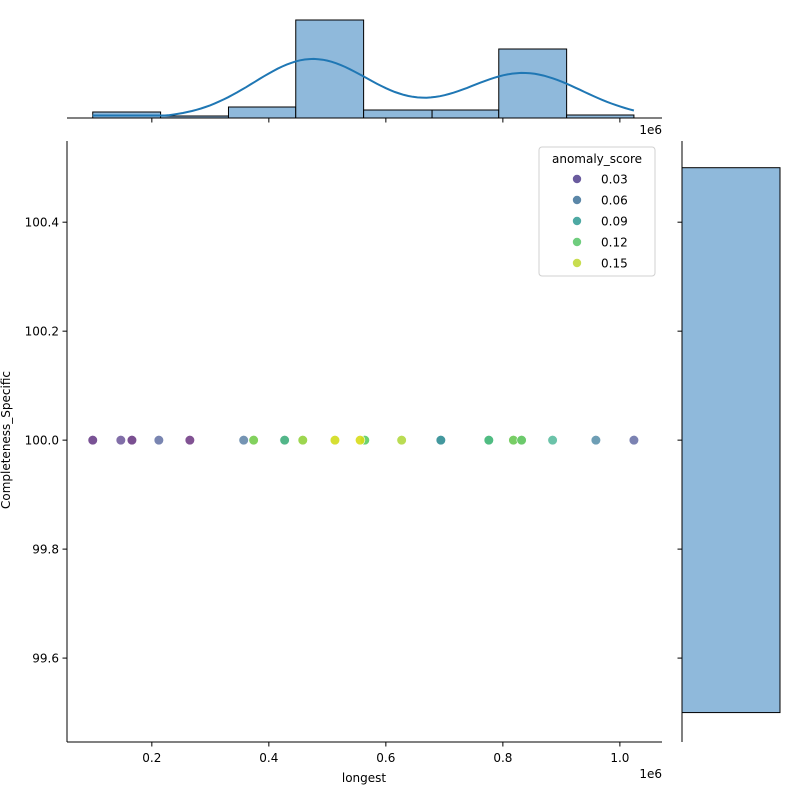  Describe the element at coordinates (42, 223) in the screenshot. I see `y-tick-label: 100.4` at that location.